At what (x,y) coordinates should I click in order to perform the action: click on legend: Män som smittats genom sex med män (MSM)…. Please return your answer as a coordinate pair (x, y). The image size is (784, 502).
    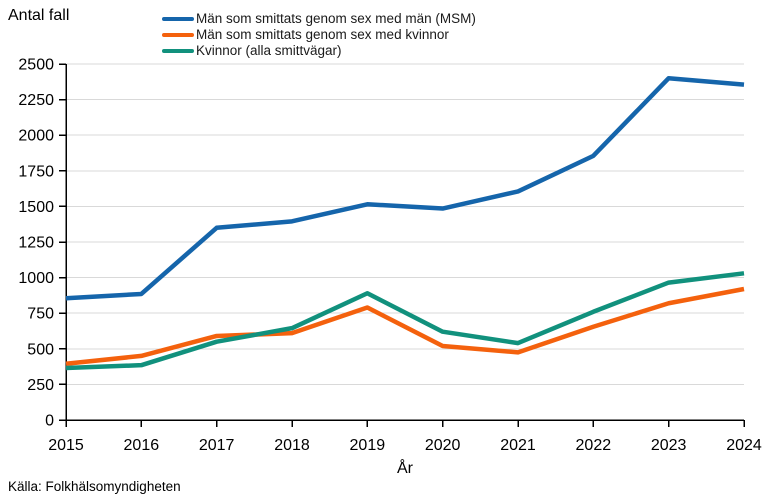
    Looking at the image, I should click on (319, 35).